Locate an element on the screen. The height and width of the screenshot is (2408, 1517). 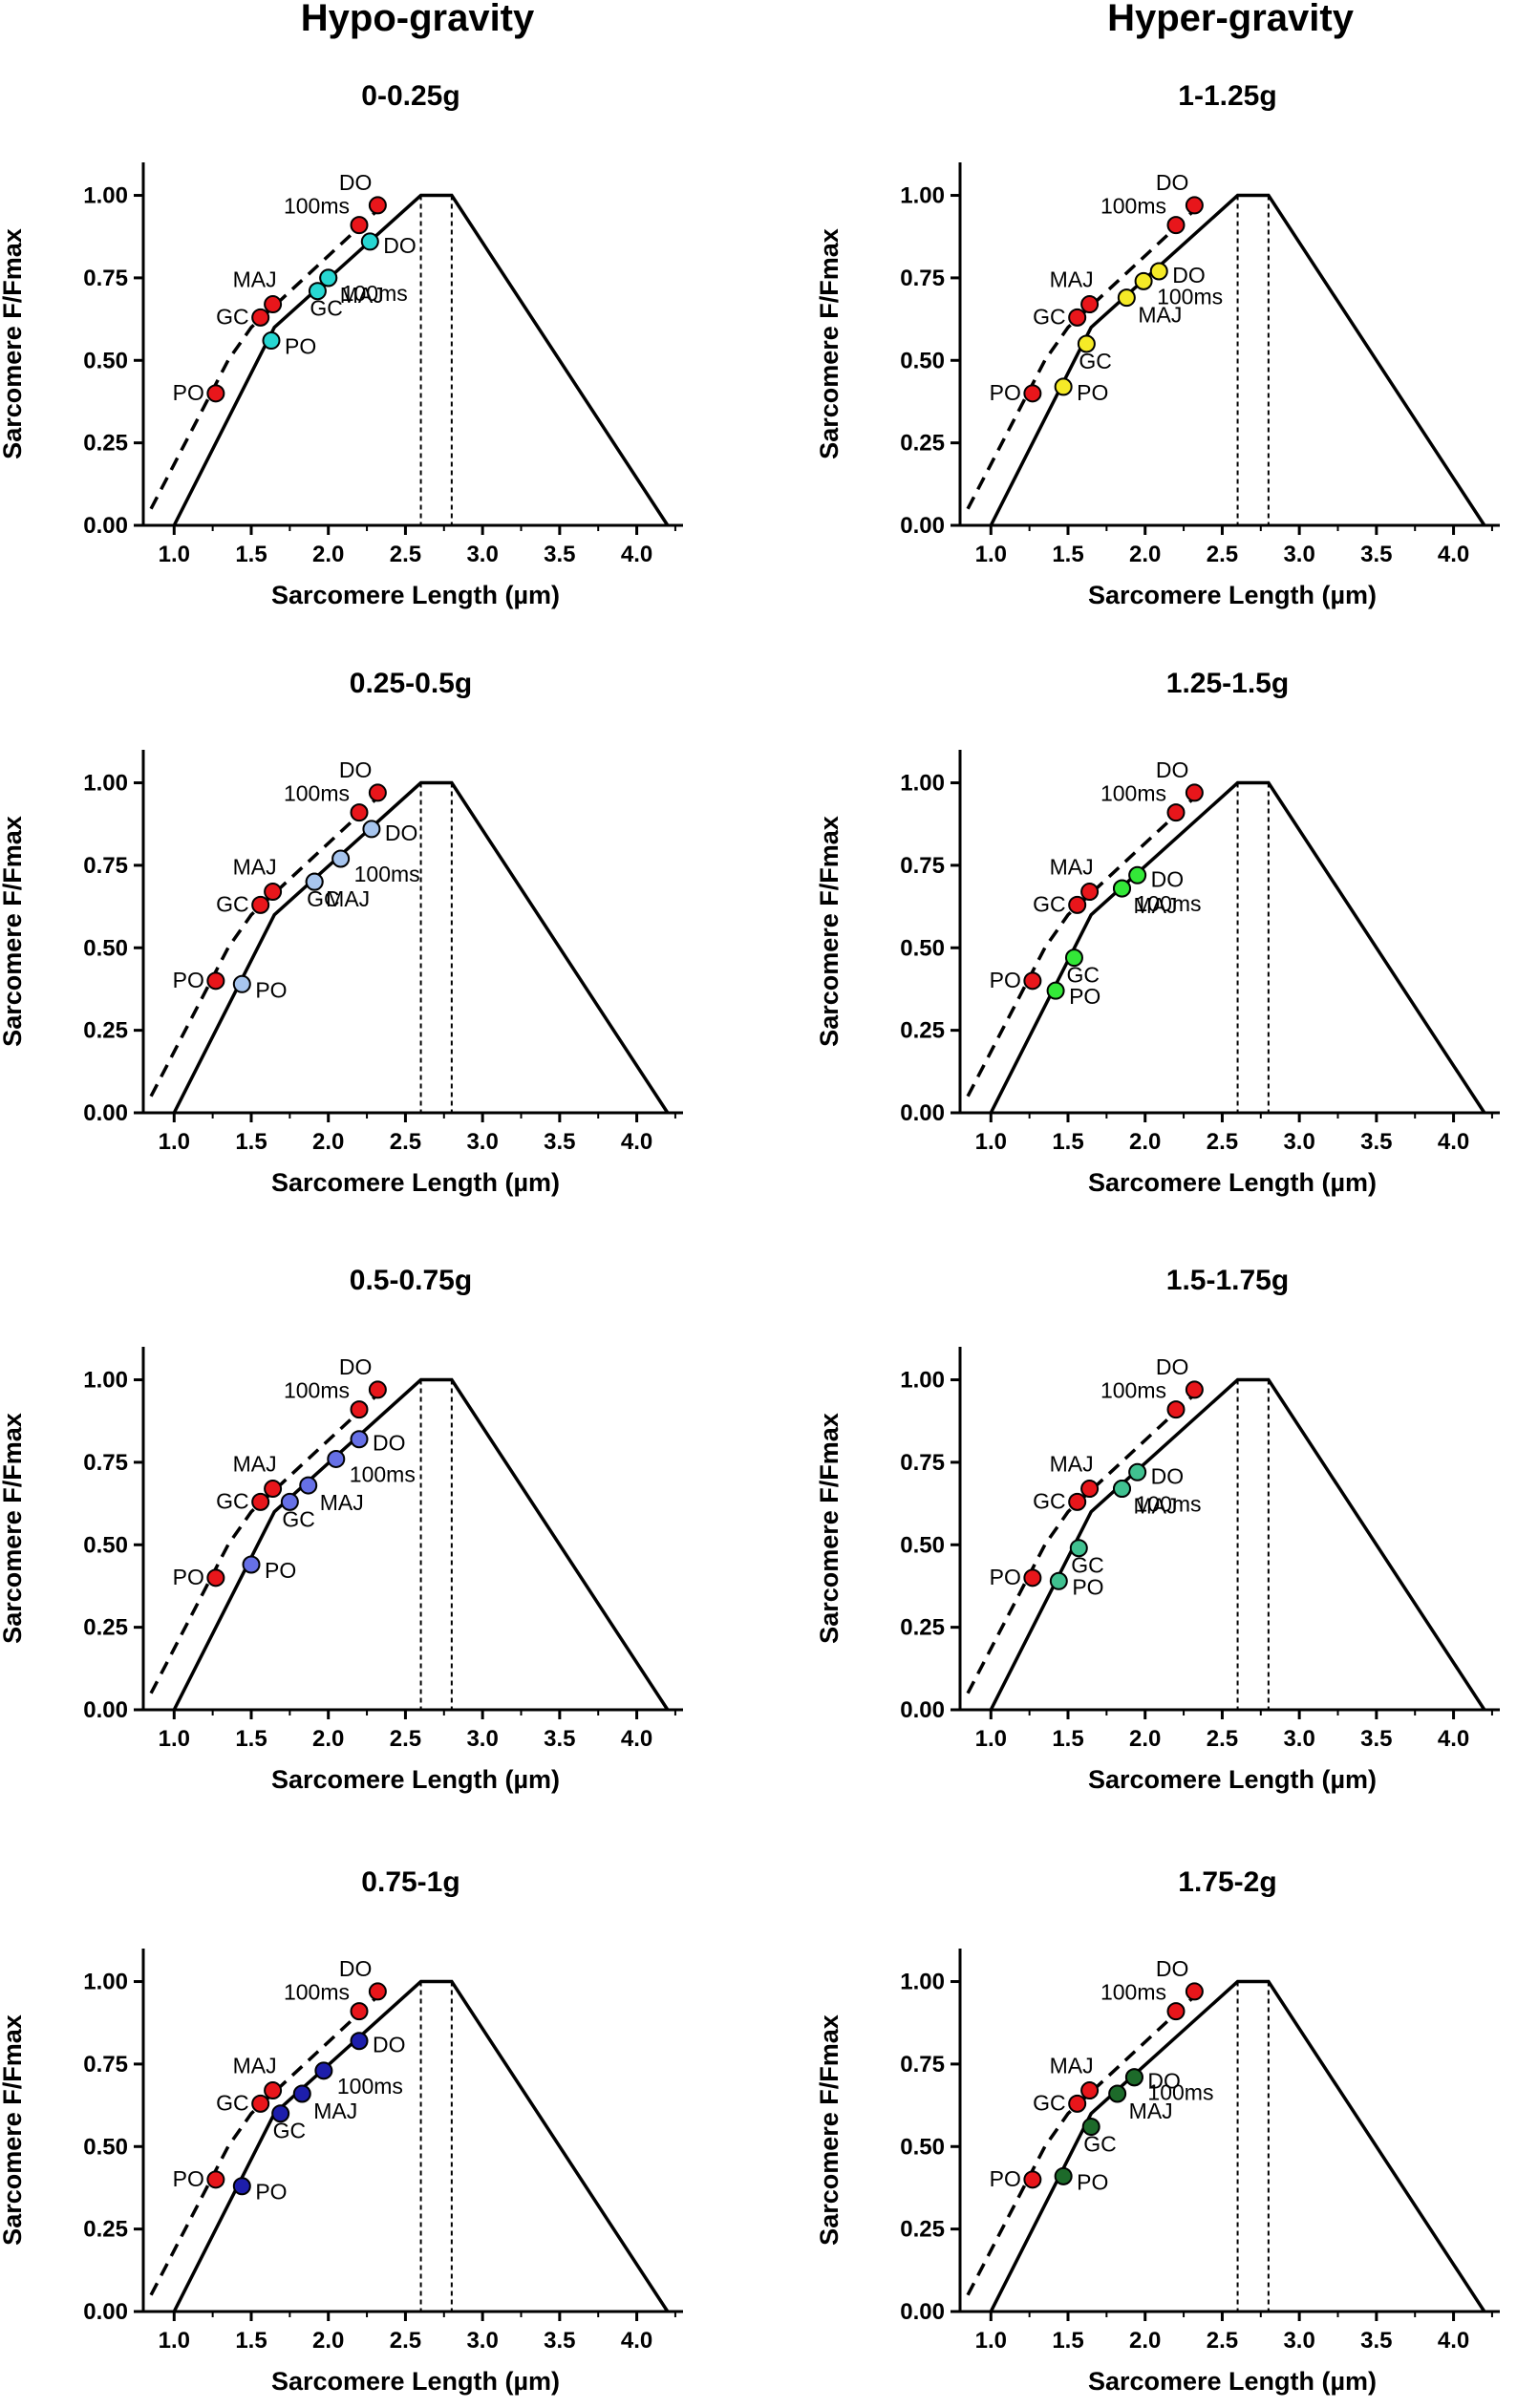
y-tick-label: 0.25 is located at coordinates (105, 2230).